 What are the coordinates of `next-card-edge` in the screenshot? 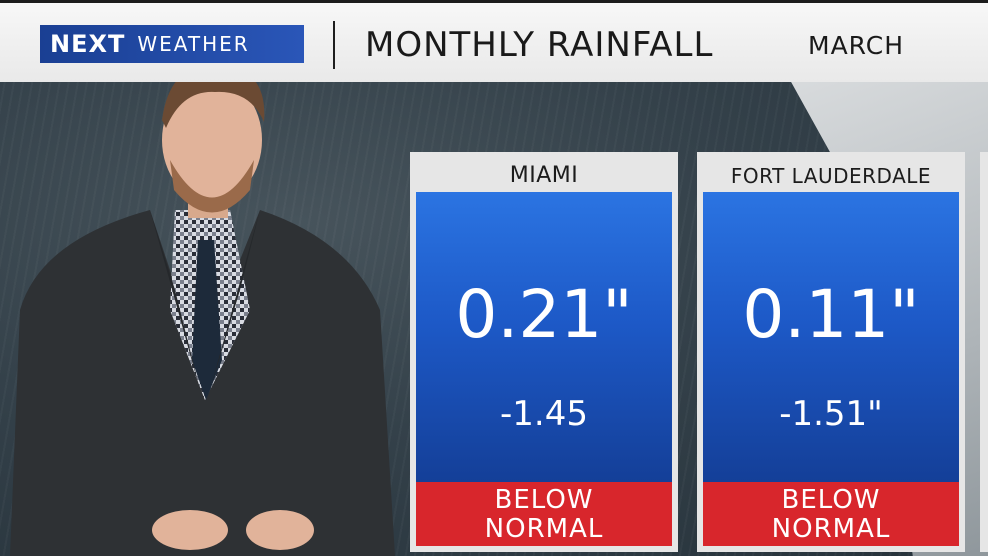 It's located at (984, 352).